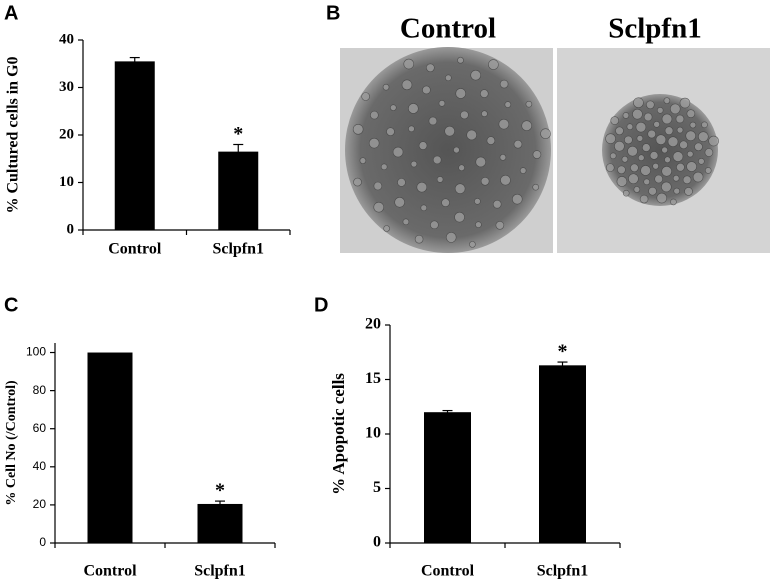  Describe the element at coordinates (238, 249) in the screenshot. I see `x-tick-label: Sclpfn1` at that location.